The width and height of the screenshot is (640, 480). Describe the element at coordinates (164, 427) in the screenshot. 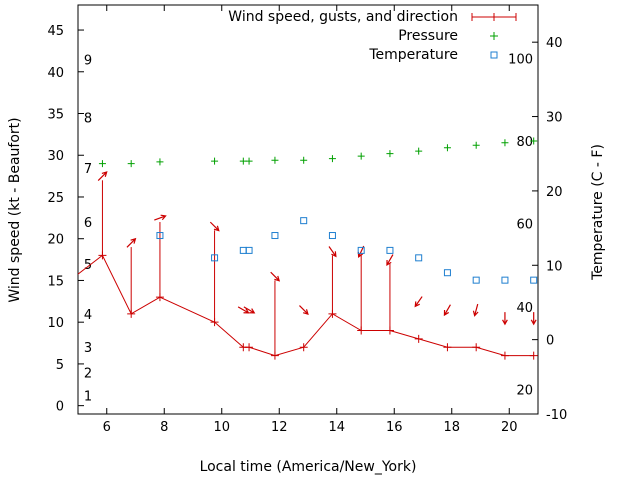

I see `x-tick-label: 8` at that location.